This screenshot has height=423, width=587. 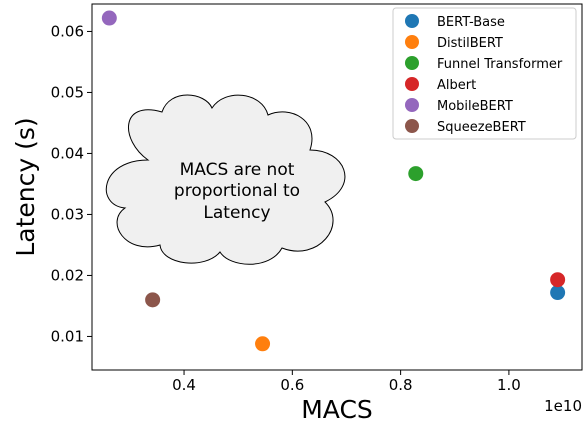 I want to click on point-bert-base, so click(x=558, y=293).